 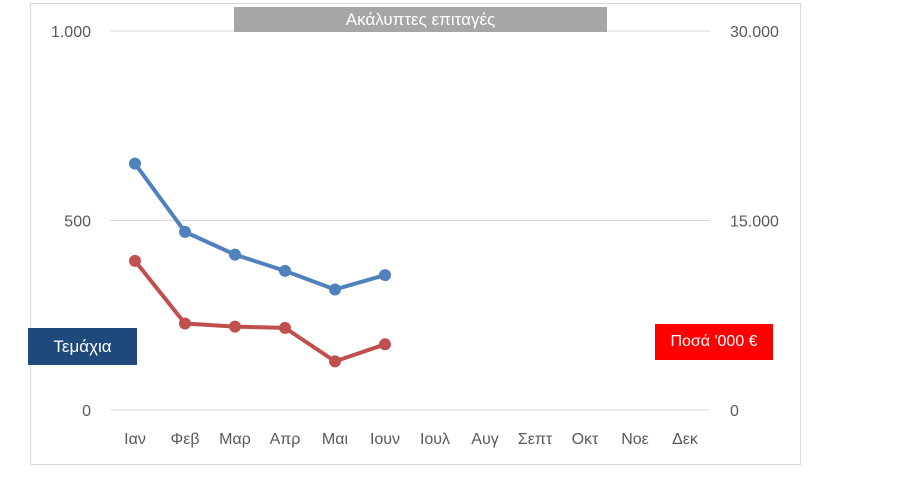 What do you see at coordinates (411, 439) in the screenshot?
I see `x-axis-ticks: Ιαν Φεβ Μαρ Απρ Μαι Ιουν Ιουλ Αυγ Σεπτ Οκτ Νοε Δεκ` at bounding box center [411, 439].